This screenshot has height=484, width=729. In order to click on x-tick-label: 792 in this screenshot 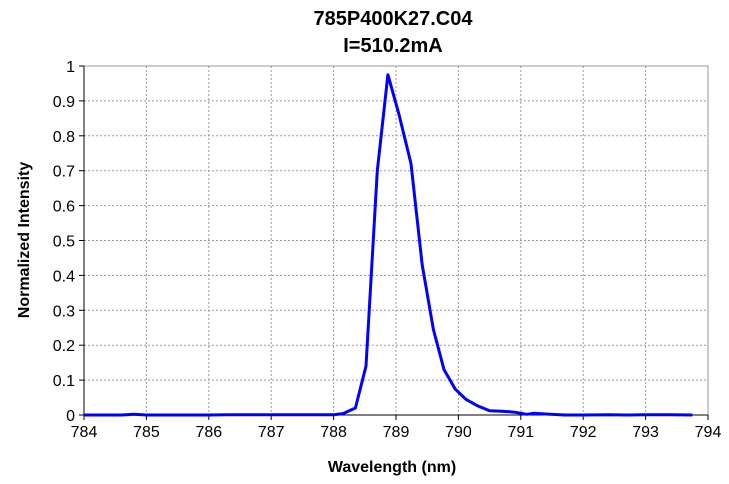, I will do `click(583, 432)`.